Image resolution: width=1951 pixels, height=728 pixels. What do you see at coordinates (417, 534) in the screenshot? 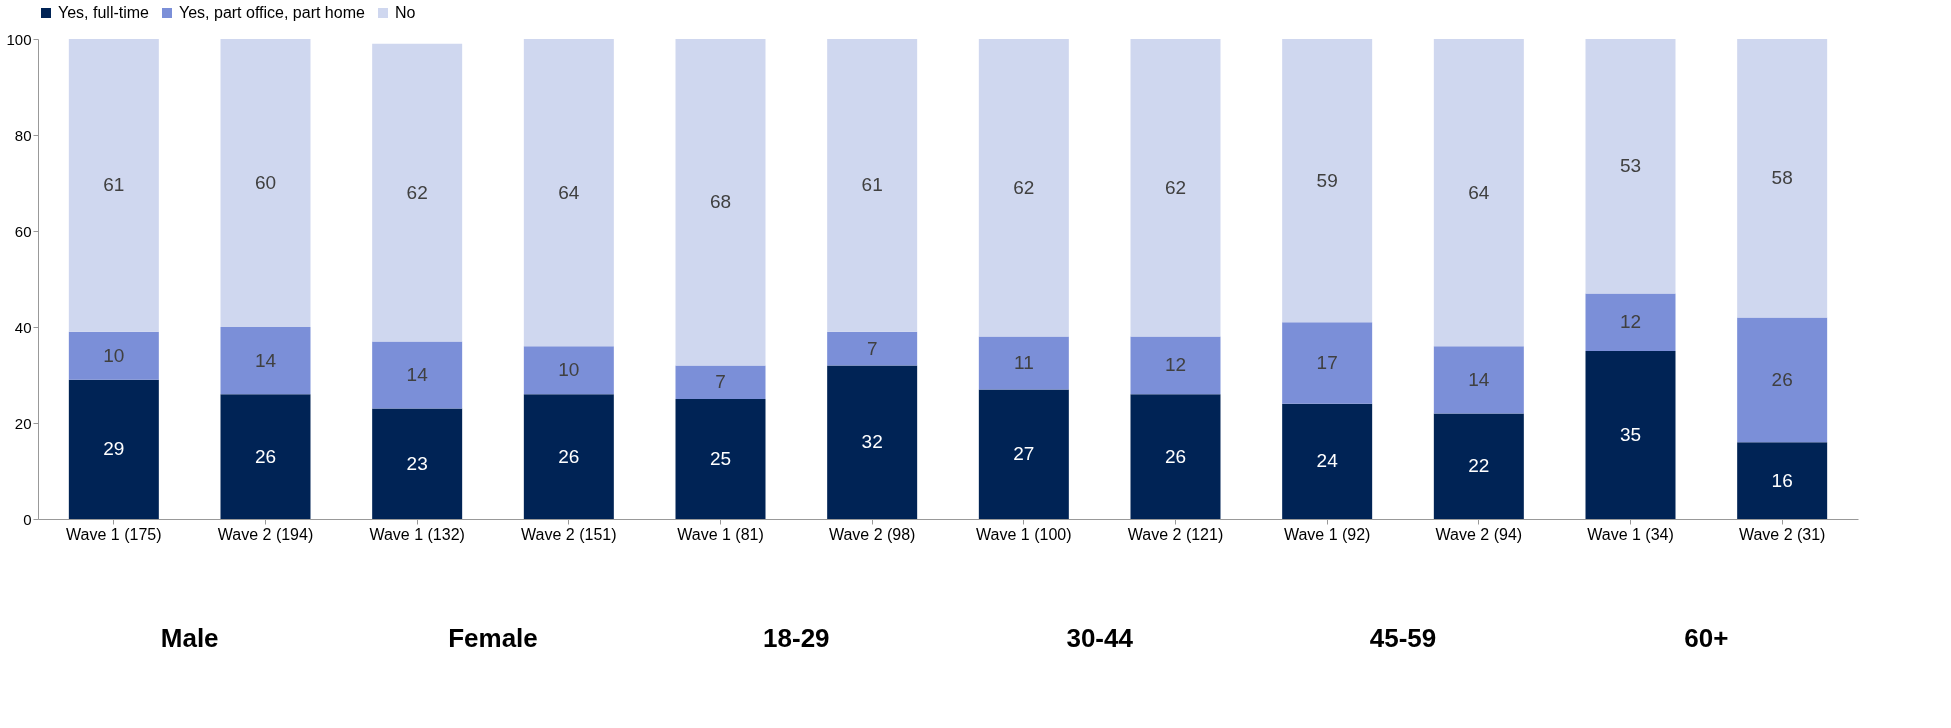
I see `x-tick-label: Wave 1 (132)` at bounding box center [417, 534].